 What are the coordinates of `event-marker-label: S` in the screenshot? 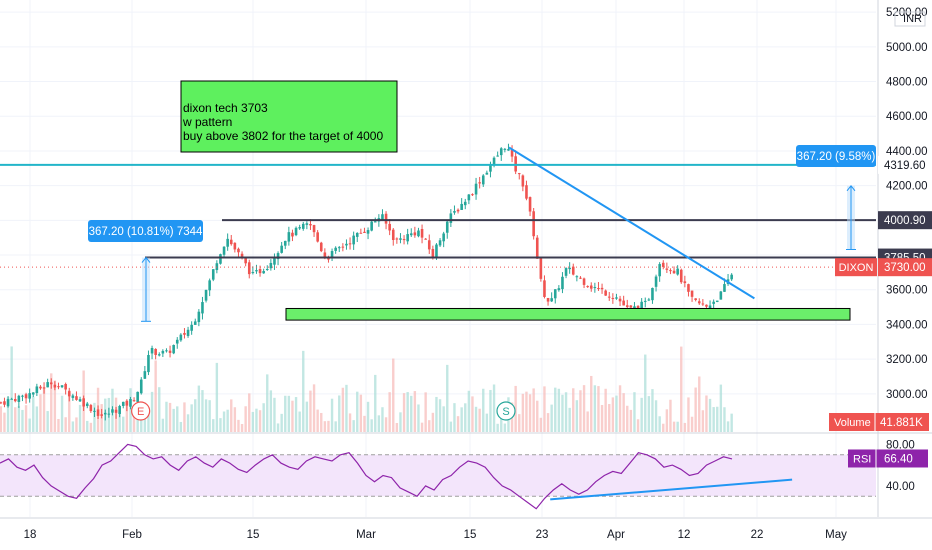 It's located at (505, 412).